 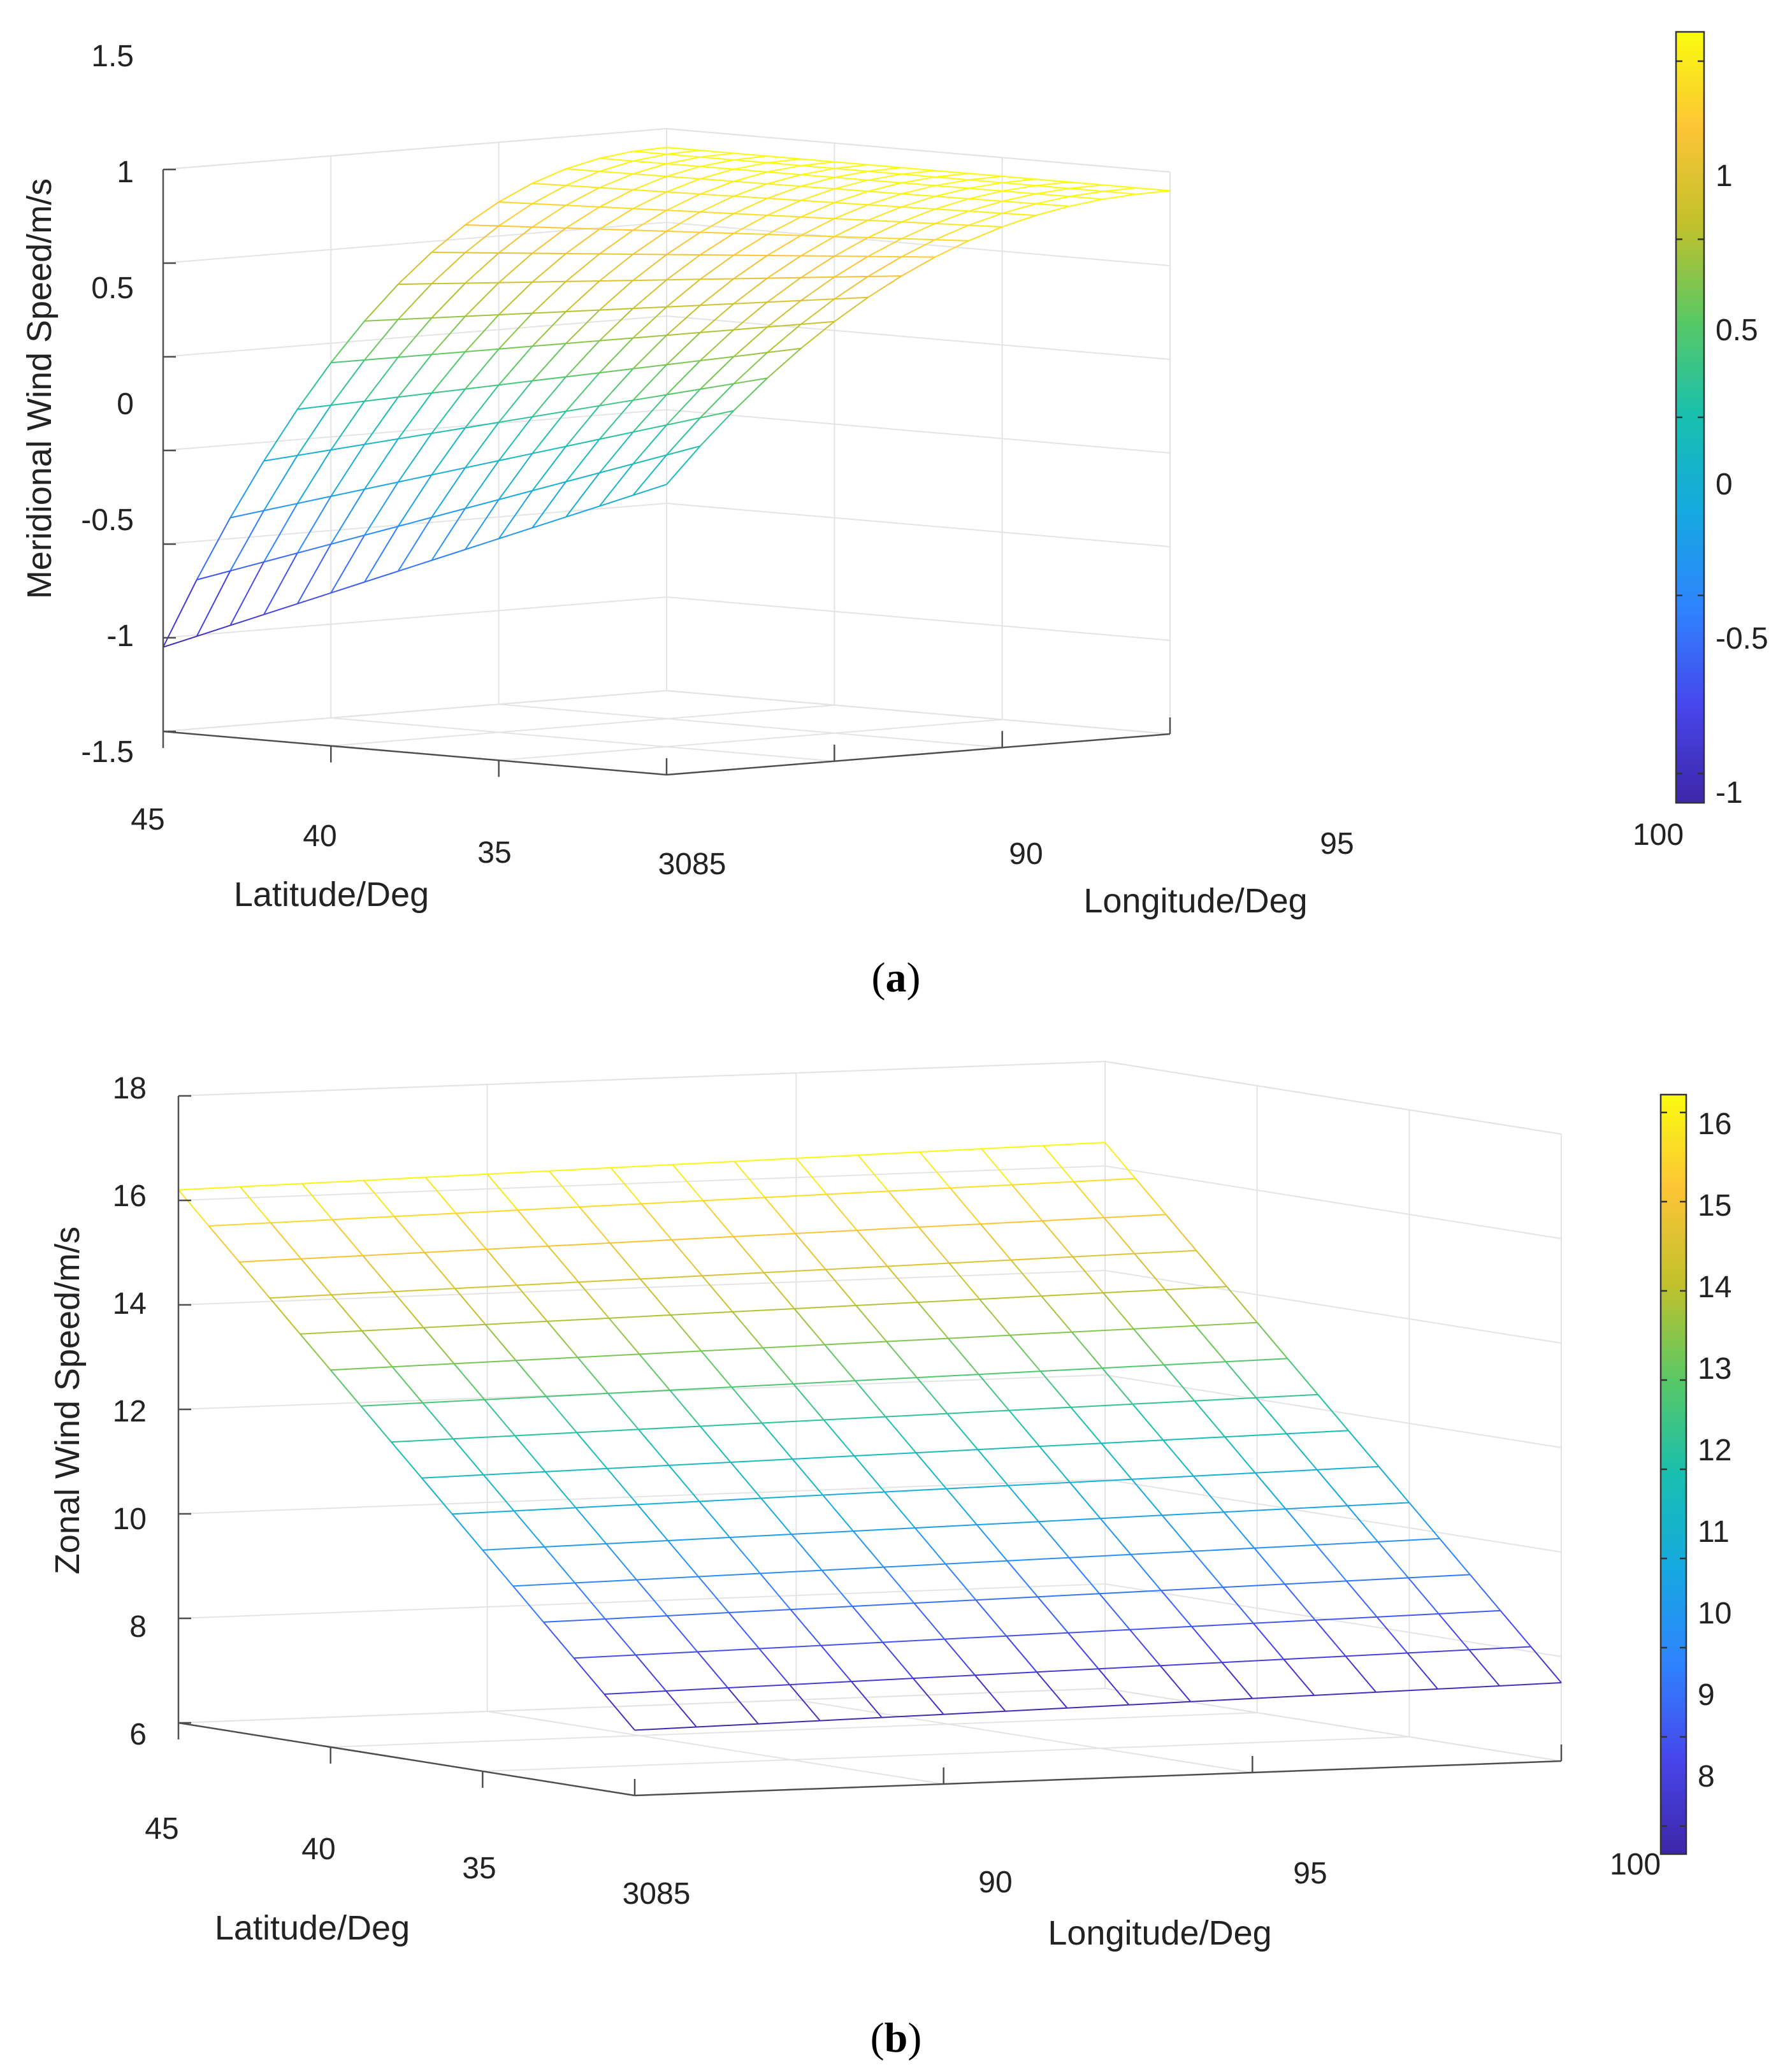 I want to click on box-top-edge, so click(x=918, y=151).